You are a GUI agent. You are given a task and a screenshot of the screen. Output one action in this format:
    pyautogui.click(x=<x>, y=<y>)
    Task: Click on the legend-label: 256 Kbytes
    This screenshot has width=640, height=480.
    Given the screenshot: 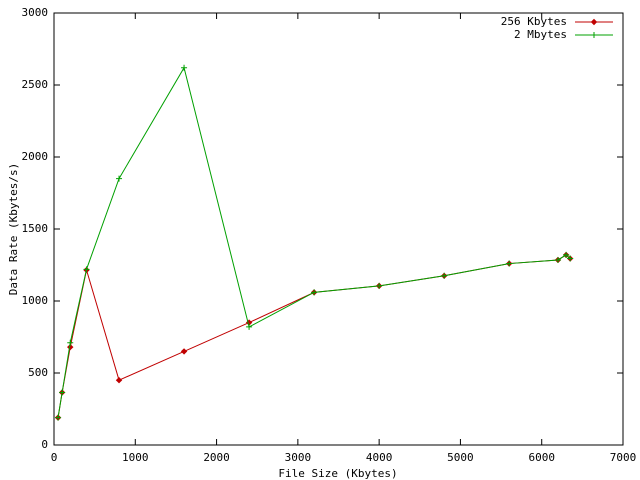 What is the action you would take?
    pyautogui.click(x=534, y=21)
    